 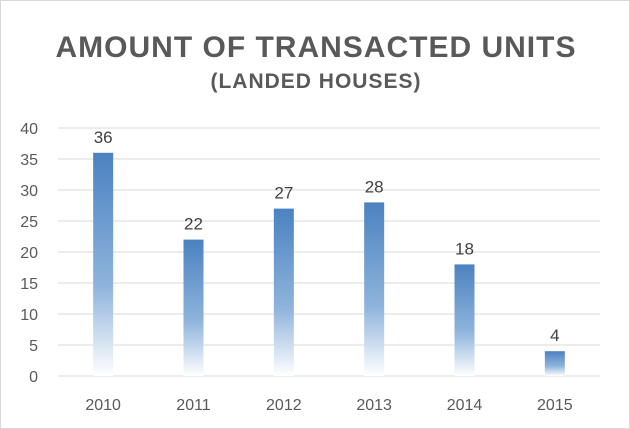 I want to click on y-tick-label: 5, so click(x=33, y=346).